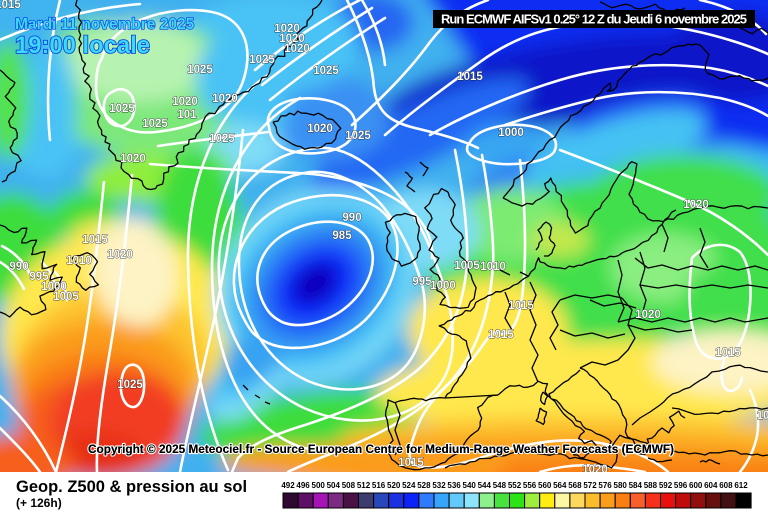  I want to click on svg-text: 500, so click(319, 485).